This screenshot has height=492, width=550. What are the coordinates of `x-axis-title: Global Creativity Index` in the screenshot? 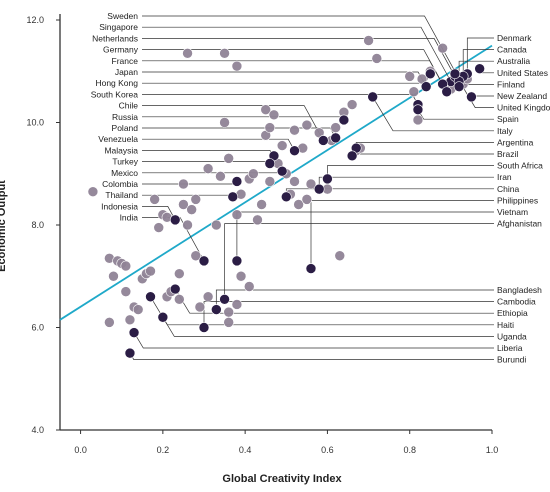 It's located at (282, 479).